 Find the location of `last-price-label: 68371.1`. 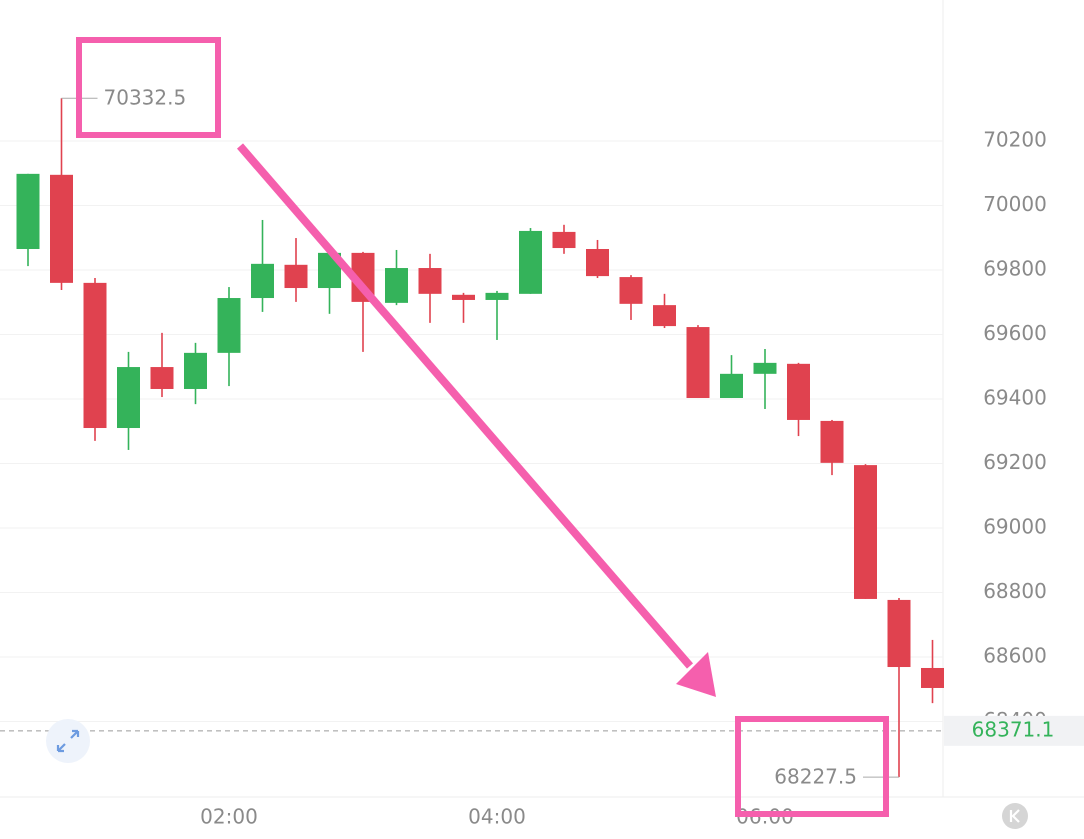

last-price-label: 68371.1 is located at coordinates (1013, 729).